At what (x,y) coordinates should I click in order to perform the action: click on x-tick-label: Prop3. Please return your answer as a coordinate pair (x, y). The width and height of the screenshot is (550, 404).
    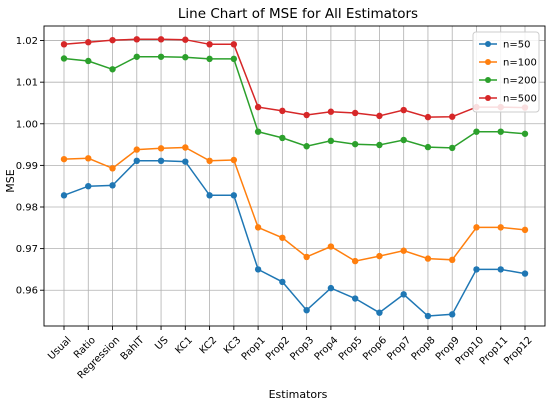
    Looking at the image, I should click on (302, 349).